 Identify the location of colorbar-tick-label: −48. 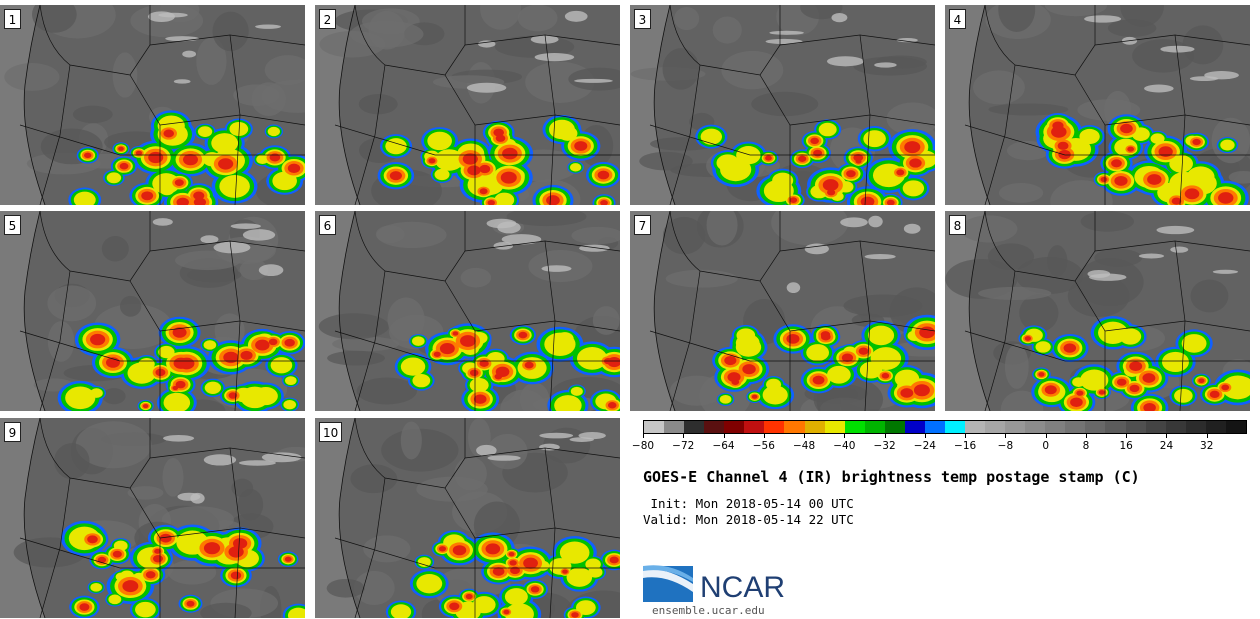
(804, 446).